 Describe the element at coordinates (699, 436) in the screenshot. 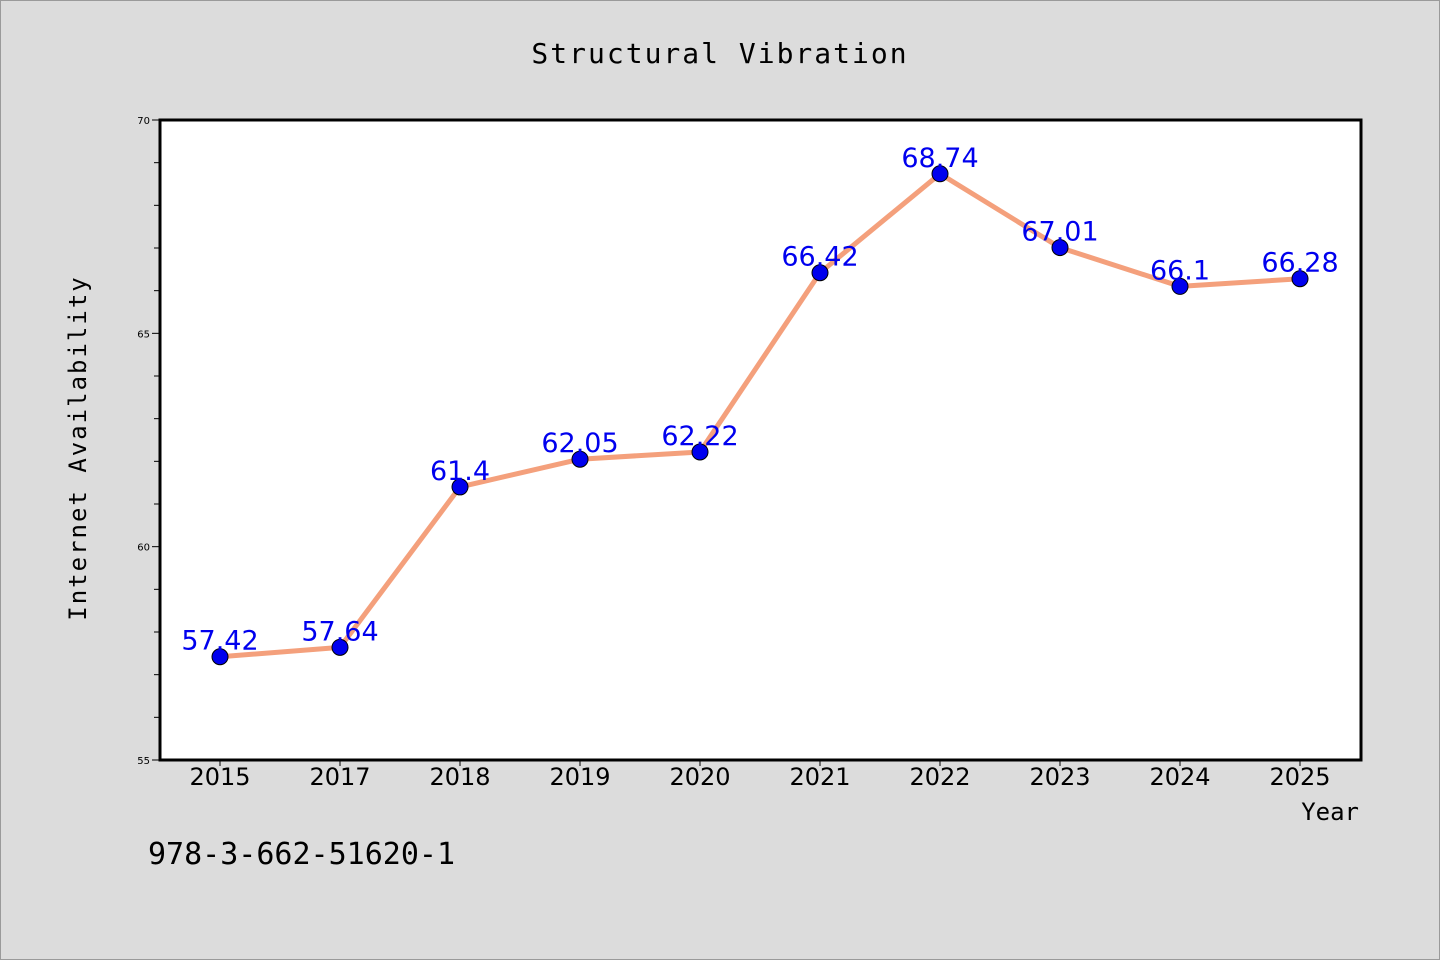

I see `data-label: 62.22` at that location.